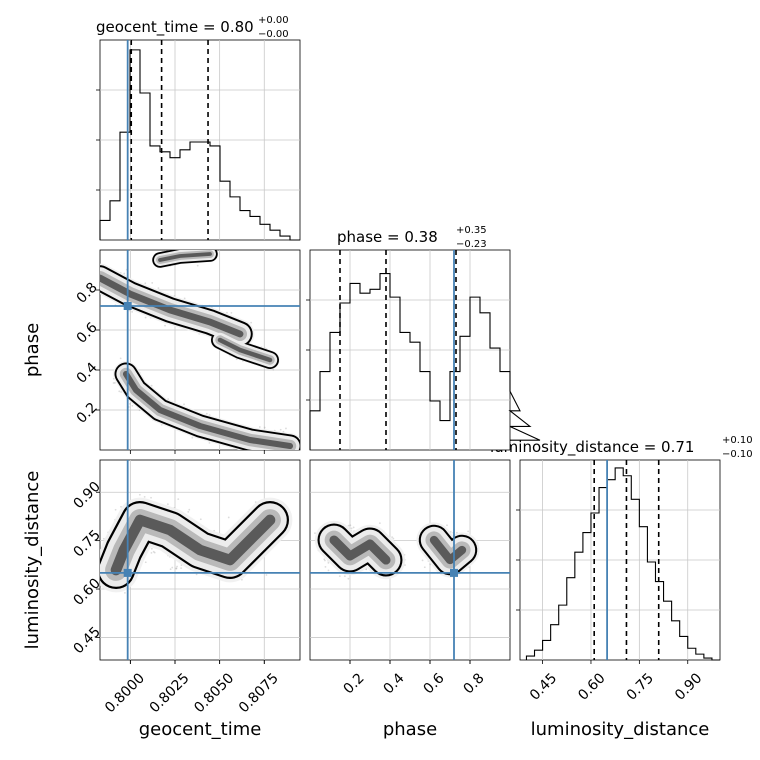 The height and width of the screenshot is (760, 760). Describe the element at coordinates (688, 686) in the screenshot. I see `x-tick-label-luminosity_distance: 0.90` at that location.